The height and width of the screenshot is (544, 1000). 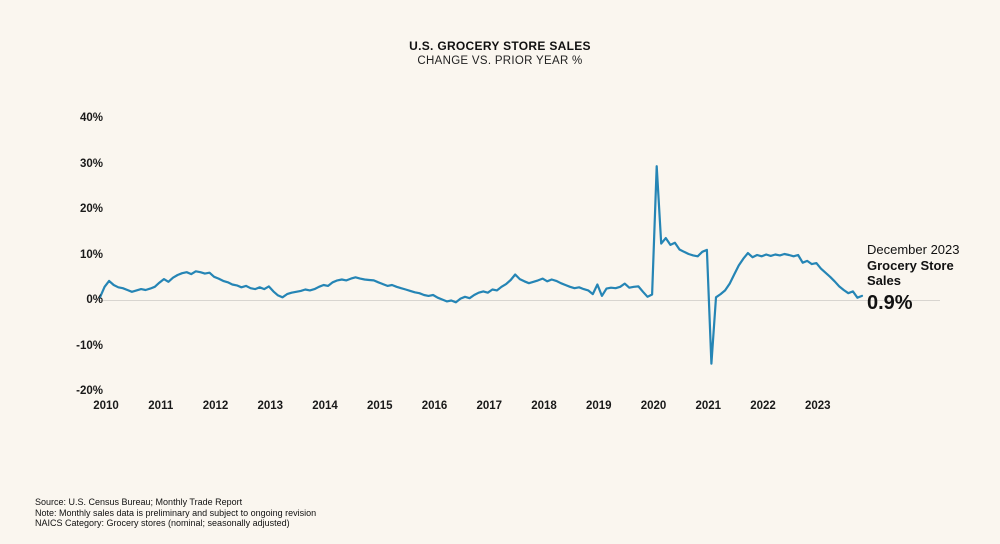 What do you see at coordinates (884, 280) in the screenshot?
I see `annotation-series-name-line2: Sales` at bounding box center [884, 280].